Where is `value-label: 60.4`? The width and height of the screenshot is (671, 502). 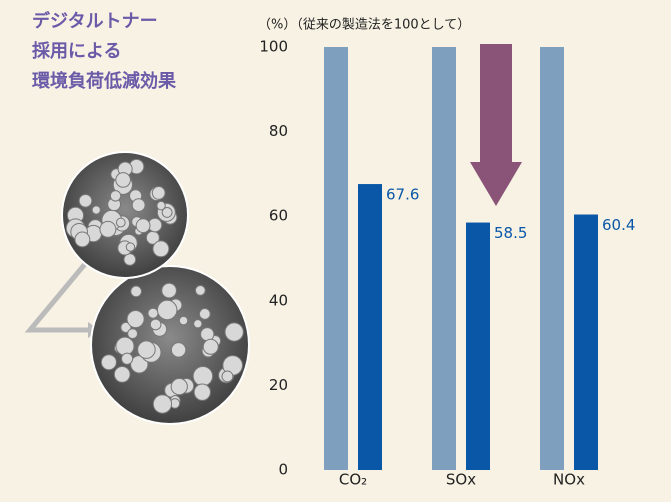 value-label: 60.4 is located at coordinates (618, 225).